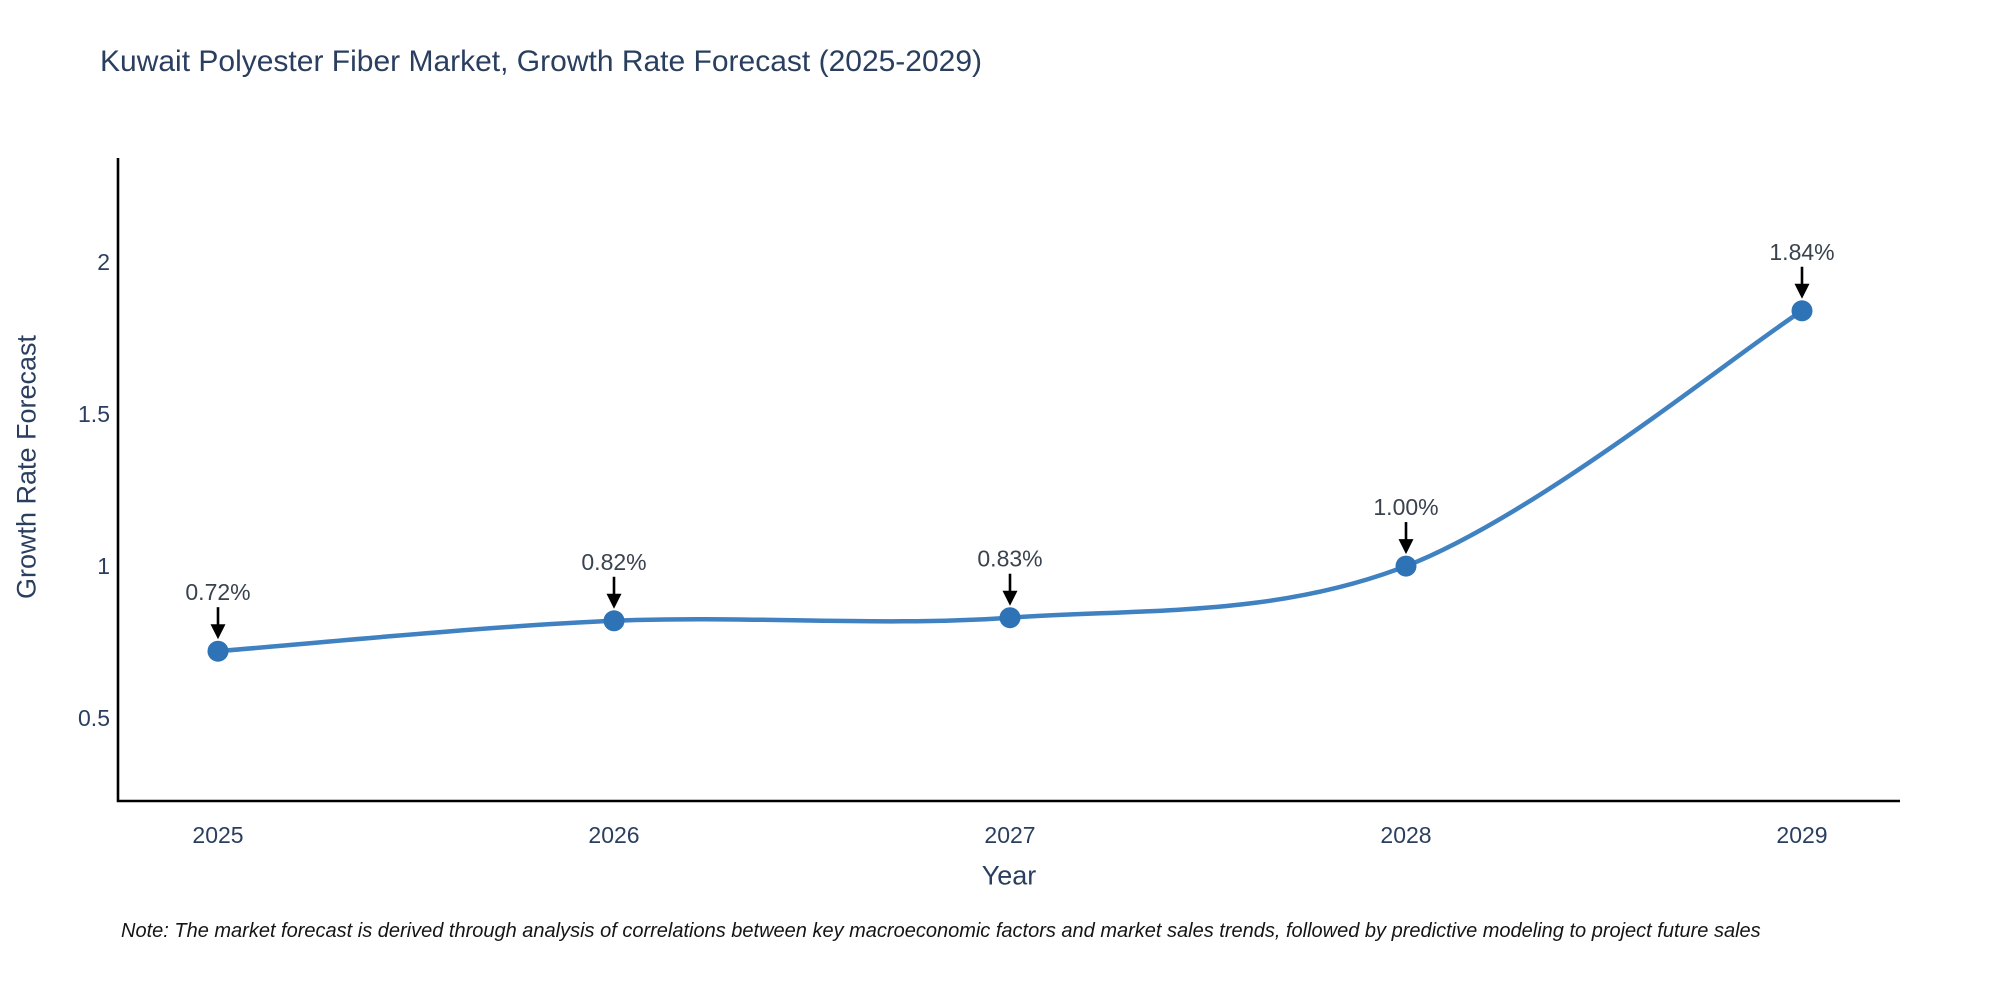 The image size is (2000, 1000). I want to click on x-tick-label: 2025, so click(217, 835).